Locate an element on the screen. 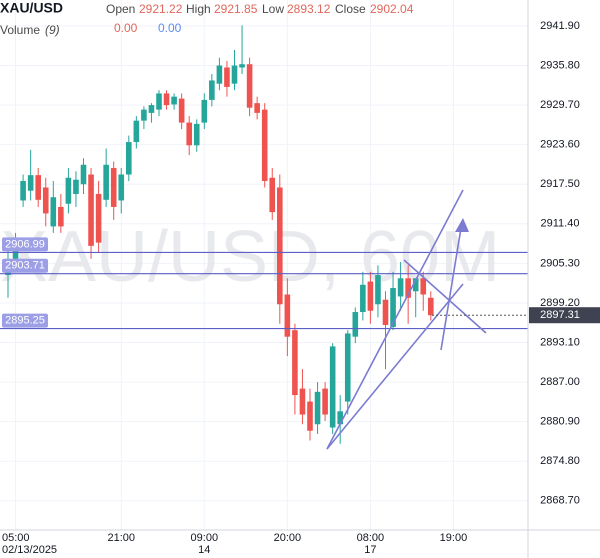 The image size is (600, 558). line-label: 2903.71 is located at coordinates (25, 266).